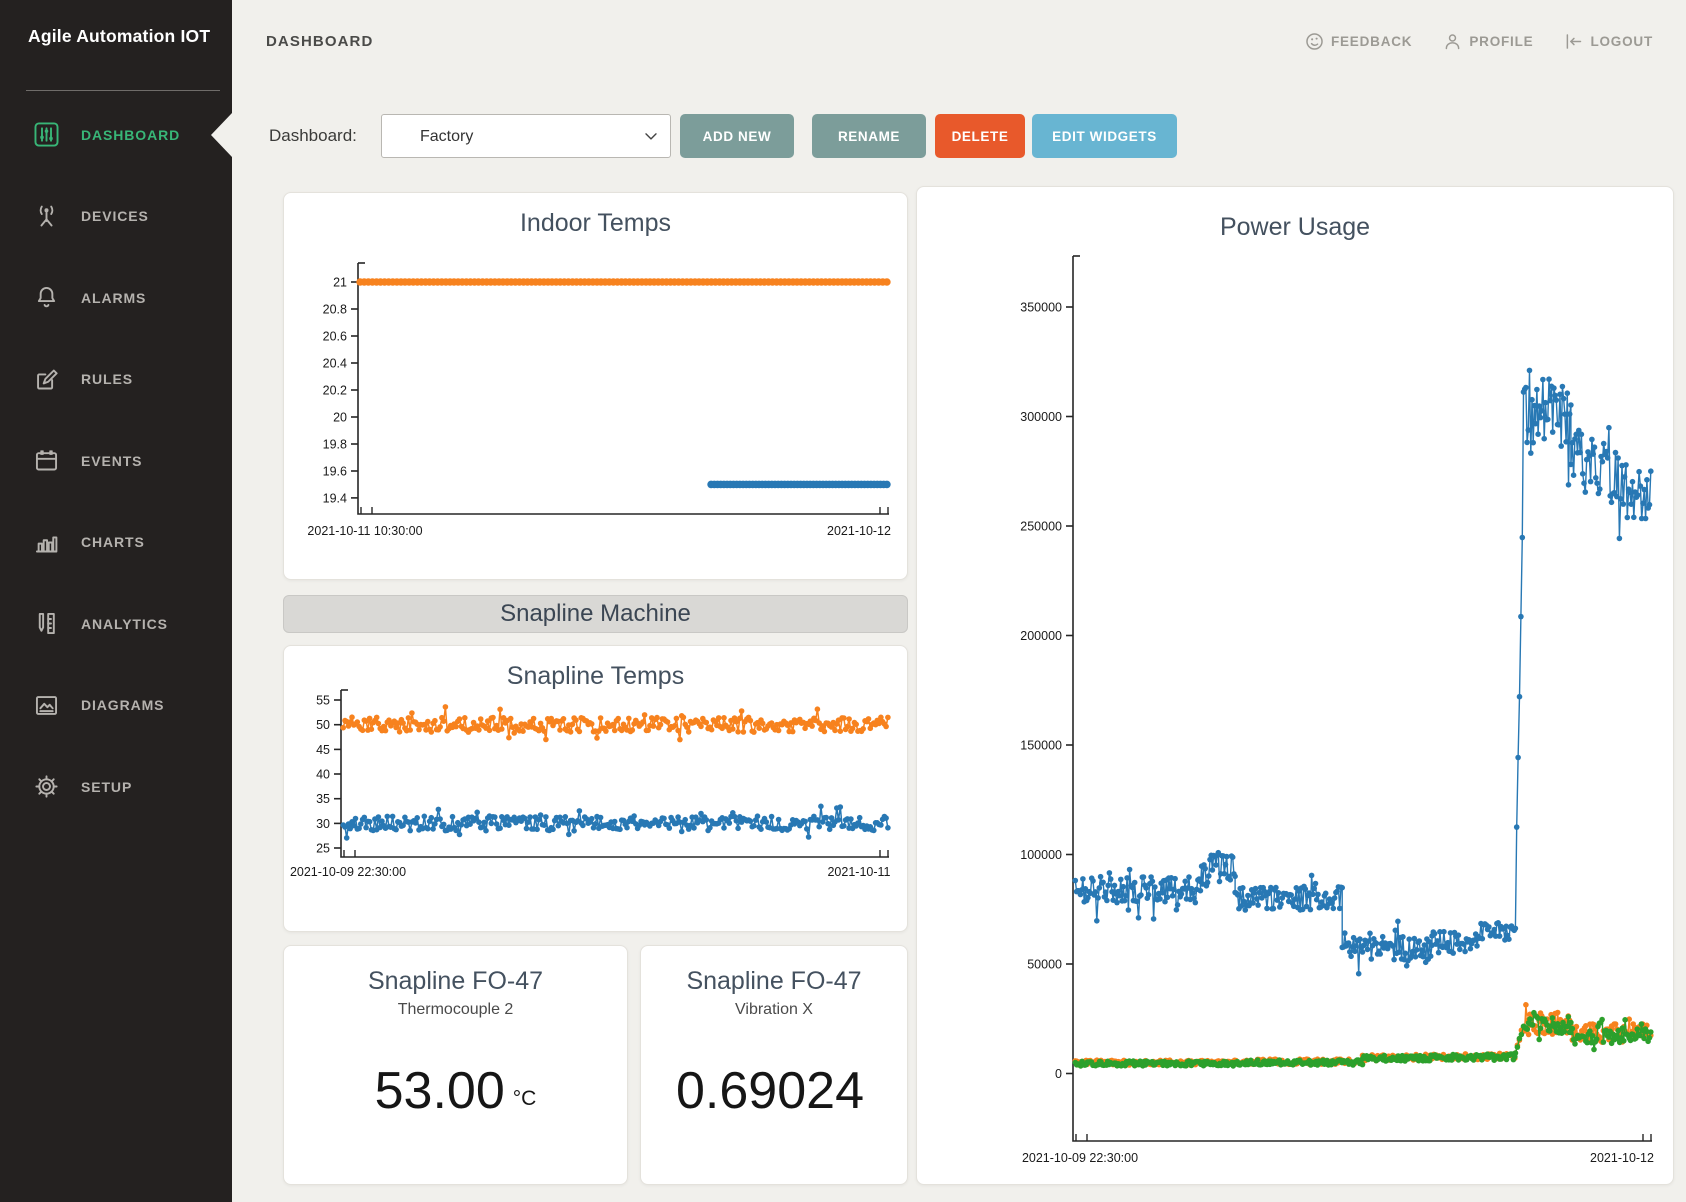 The image size is (1686, 1202). Describe the element at coordinates (46, 705) in the screenshot. I see `diagrams-icon` at that location.